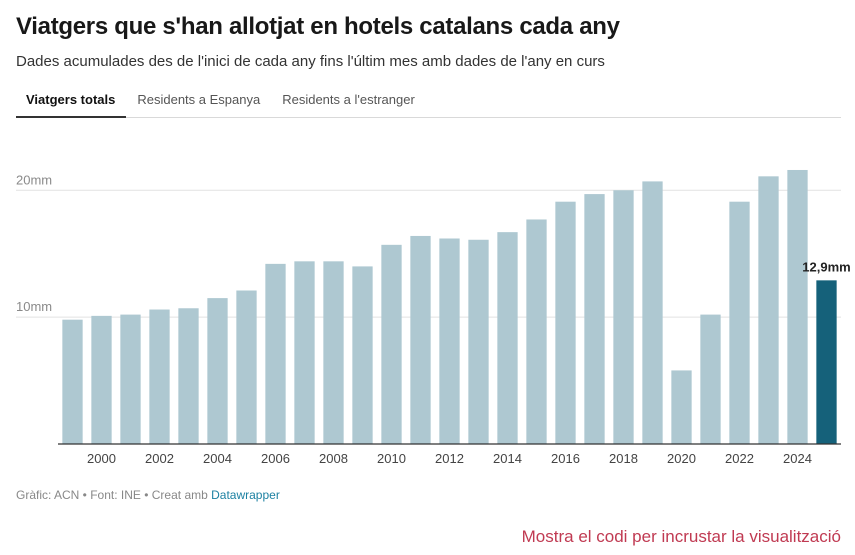 This screenshot has height=555, width=855. I want to click on x-tick-label: 2024, so click(797, 458).